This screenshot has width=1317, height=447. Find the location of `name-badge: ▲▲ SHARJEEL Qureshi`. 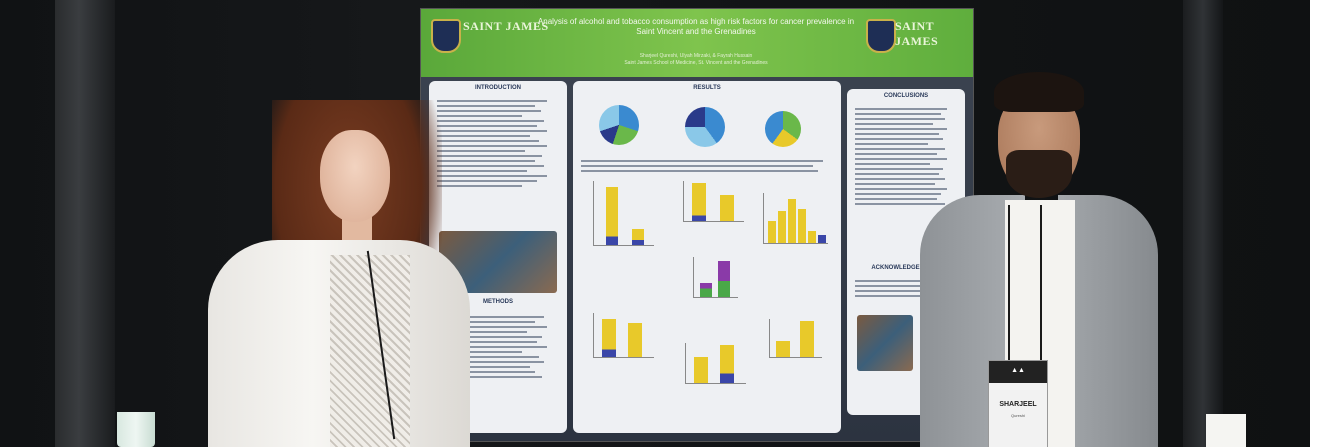

name-badge: ▲▲ SHARJEEL Qureshi is located at coordinates (1018, 403).